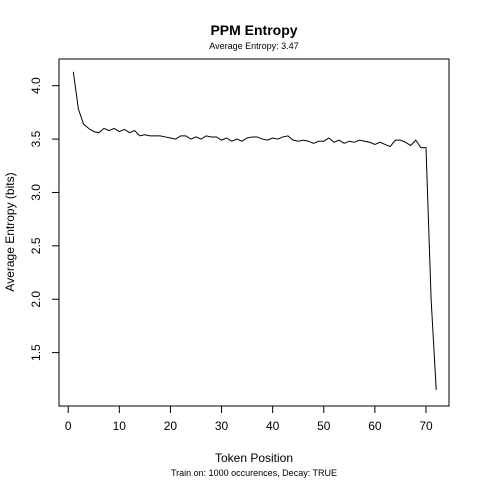 This screenshot has width=480, height=480. I want to click on x-tick-label-30: 30, so click(222, 426).